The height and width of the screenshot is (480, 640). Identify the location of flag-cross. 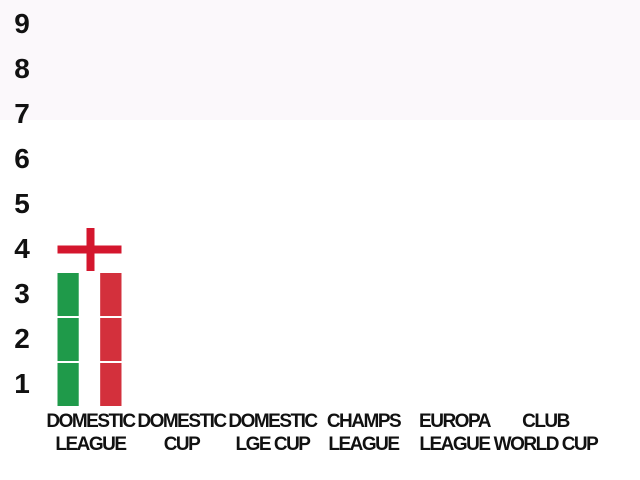
(90, 249).